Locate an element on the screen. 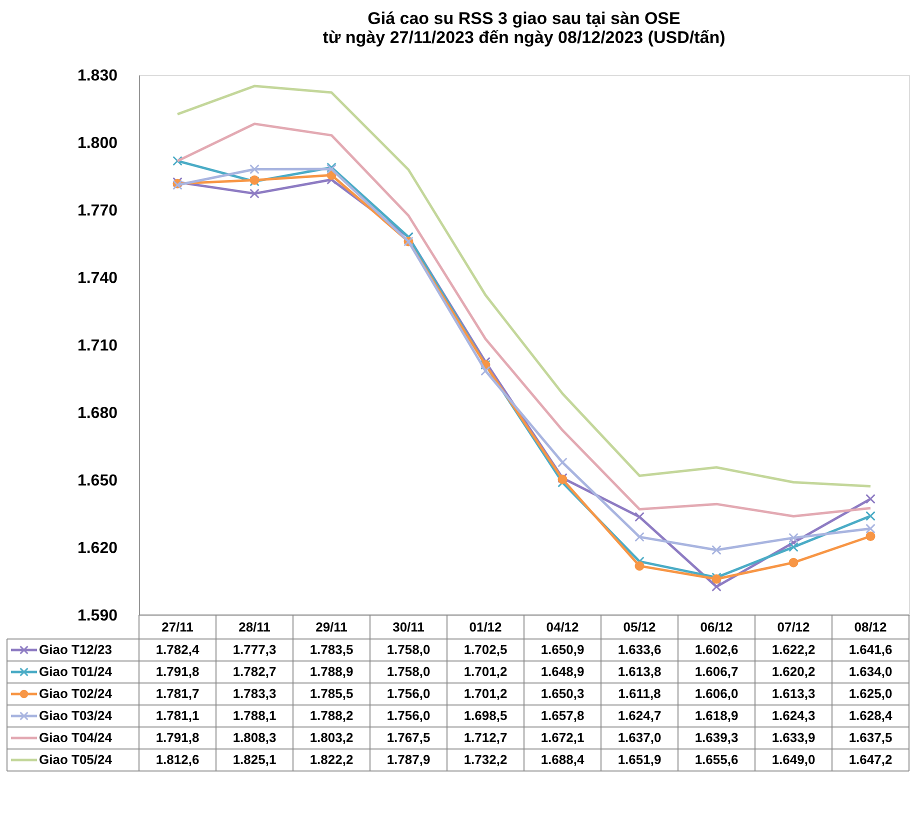 The height and width of the screenshot is (819, 917). legend-label: Giao T12/23 is located at coordinates (75, 649).